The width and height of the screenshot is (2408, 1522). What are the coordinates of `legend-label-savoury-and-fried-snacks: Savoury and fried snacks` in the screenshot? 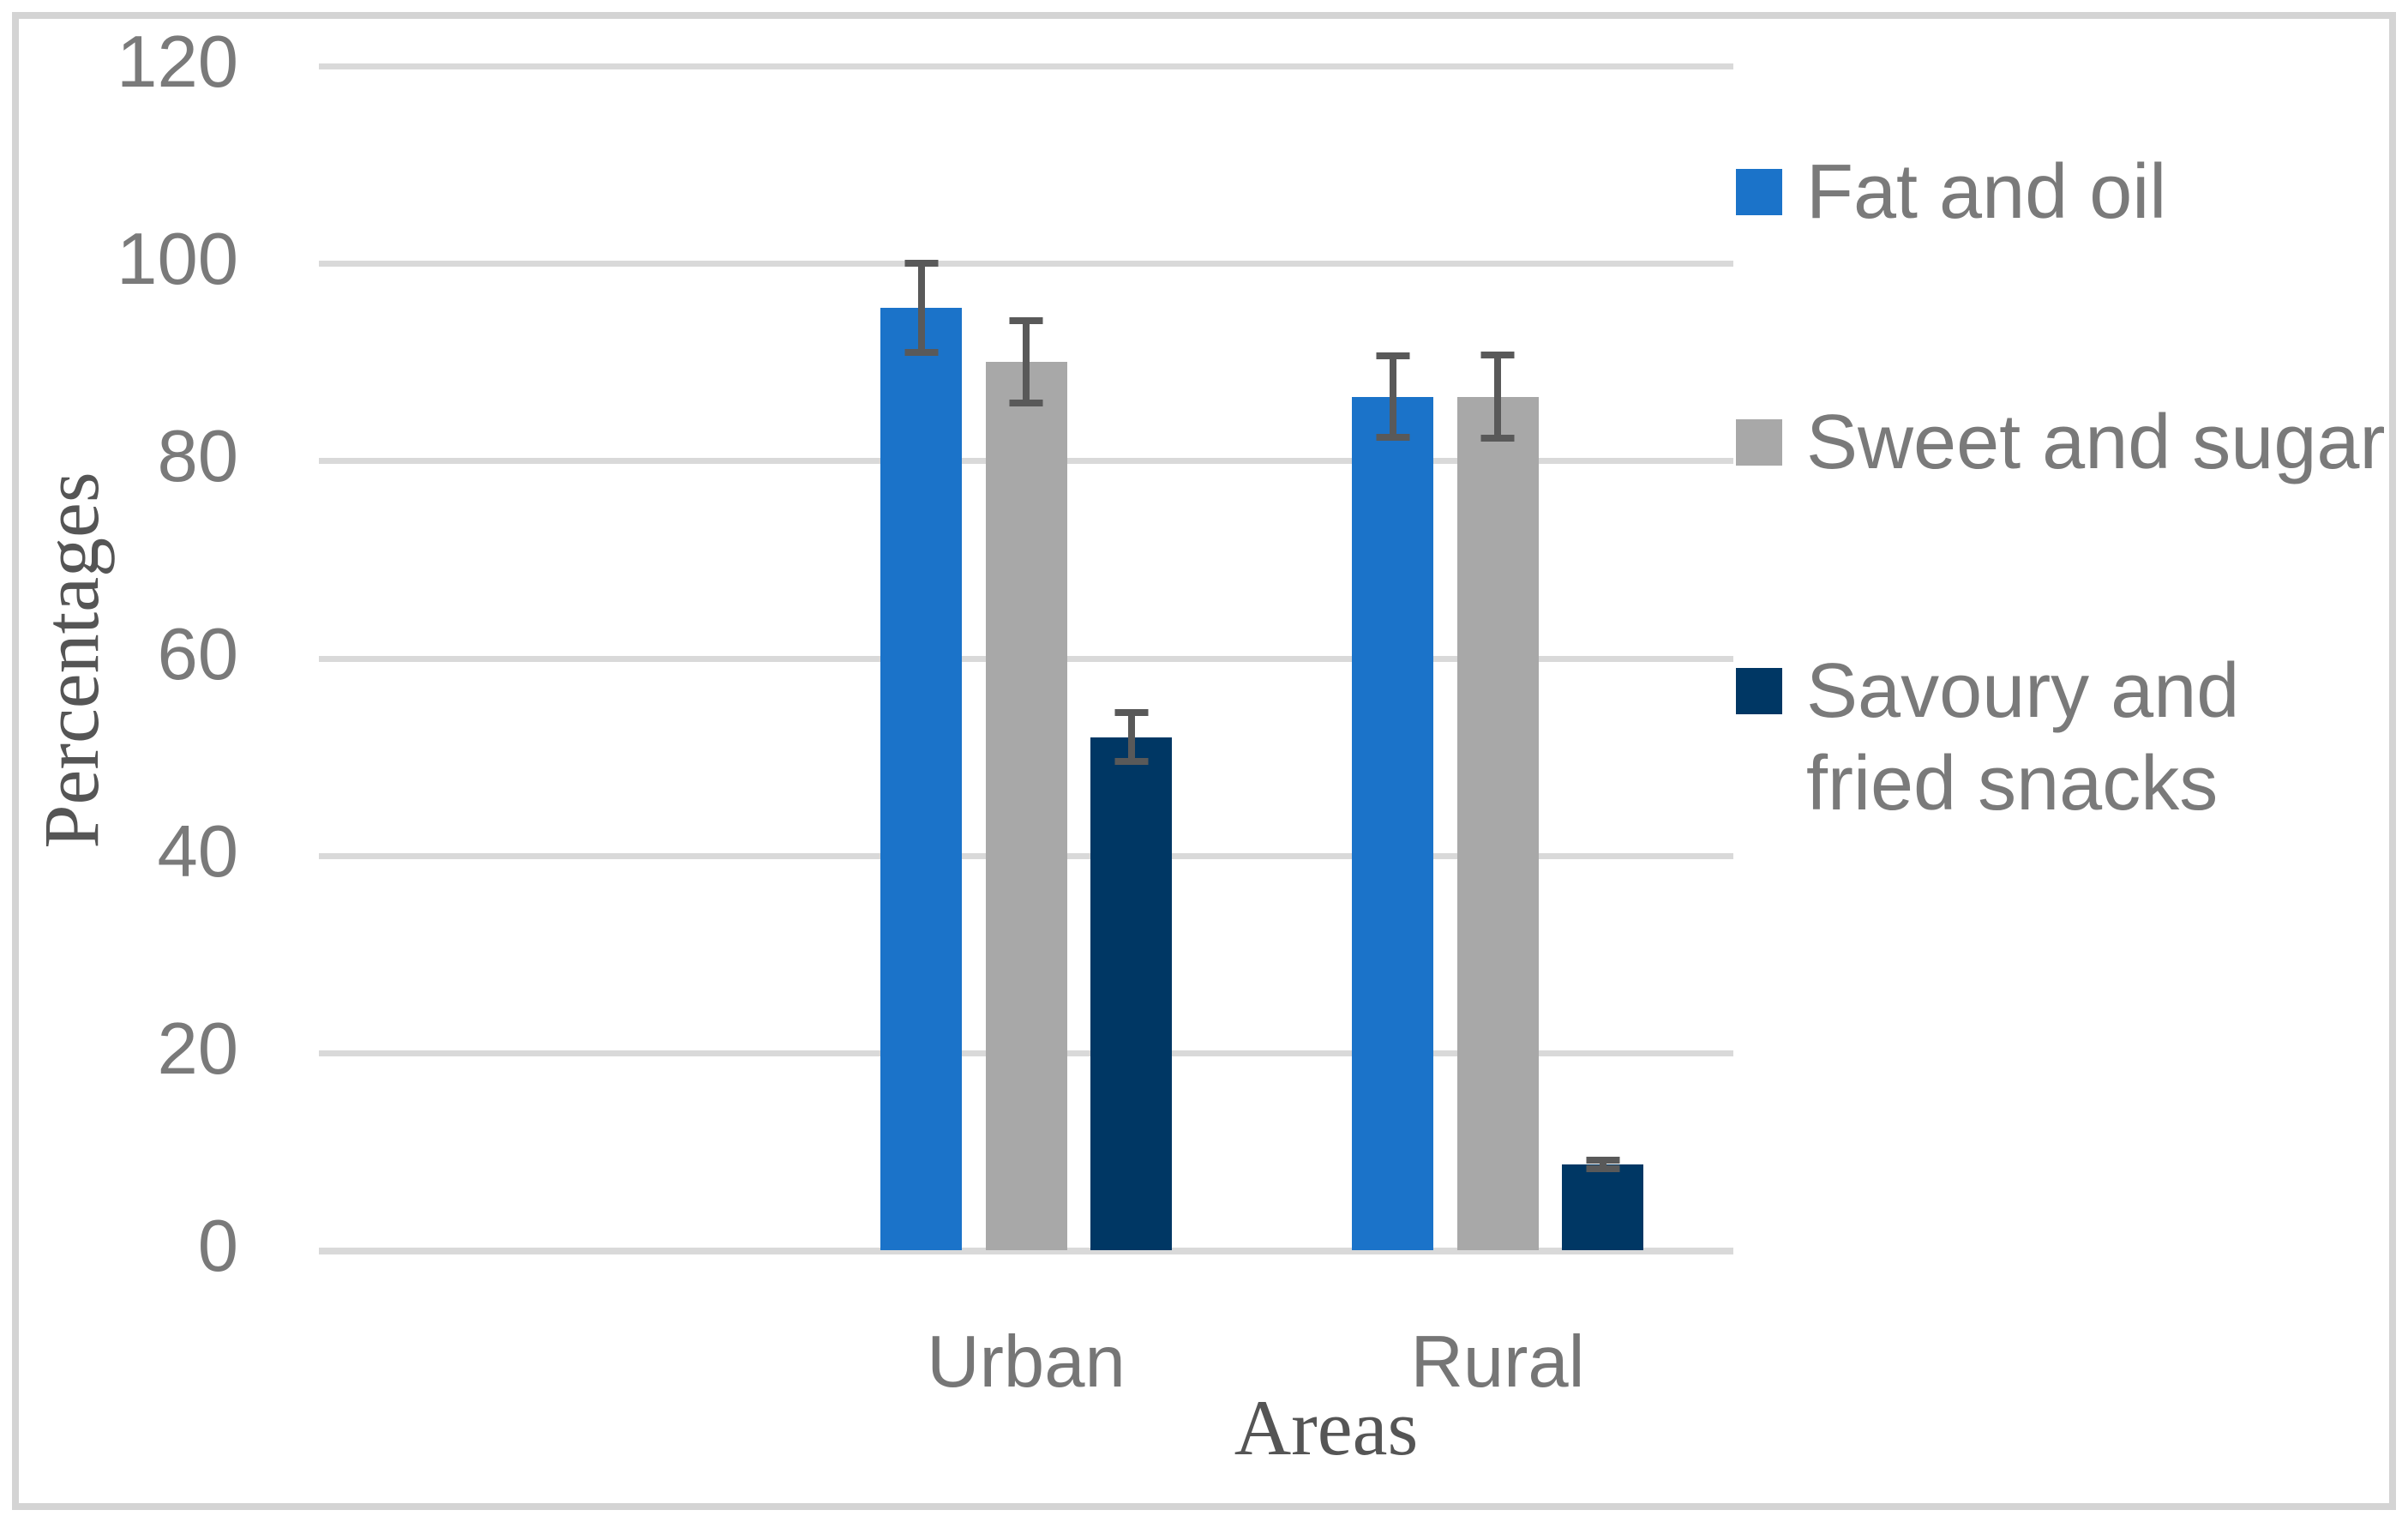 It's located at (2023, 737).